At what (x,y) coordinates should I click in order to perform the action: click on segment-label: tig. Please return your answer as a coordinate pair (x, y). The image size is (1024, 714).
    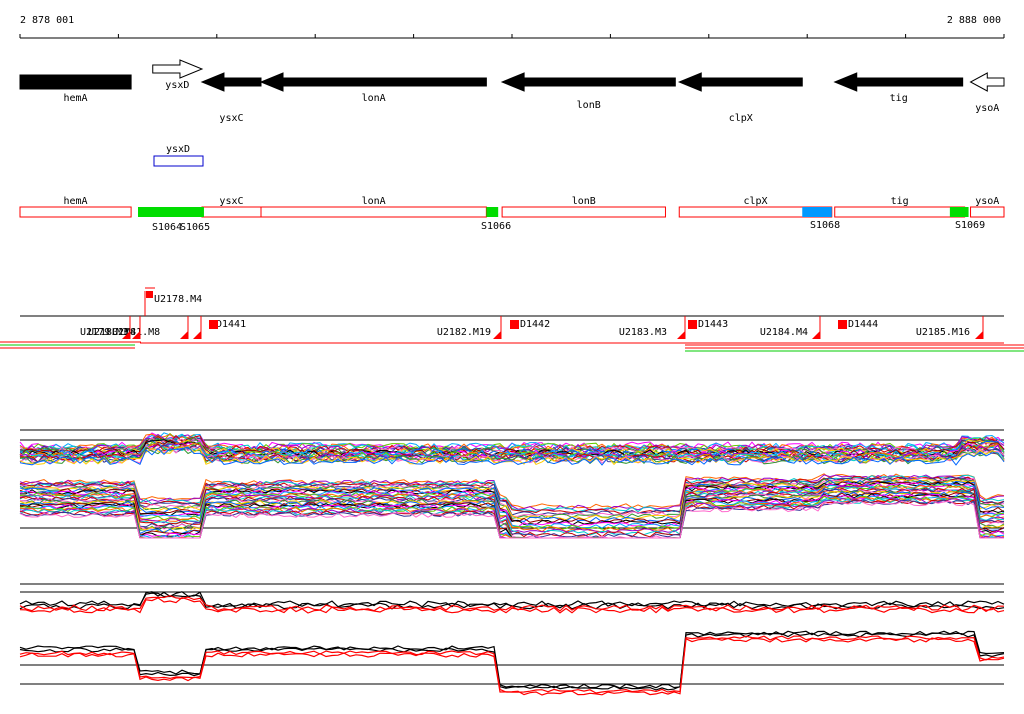
    Looking at the image, I should click on (900, 201).